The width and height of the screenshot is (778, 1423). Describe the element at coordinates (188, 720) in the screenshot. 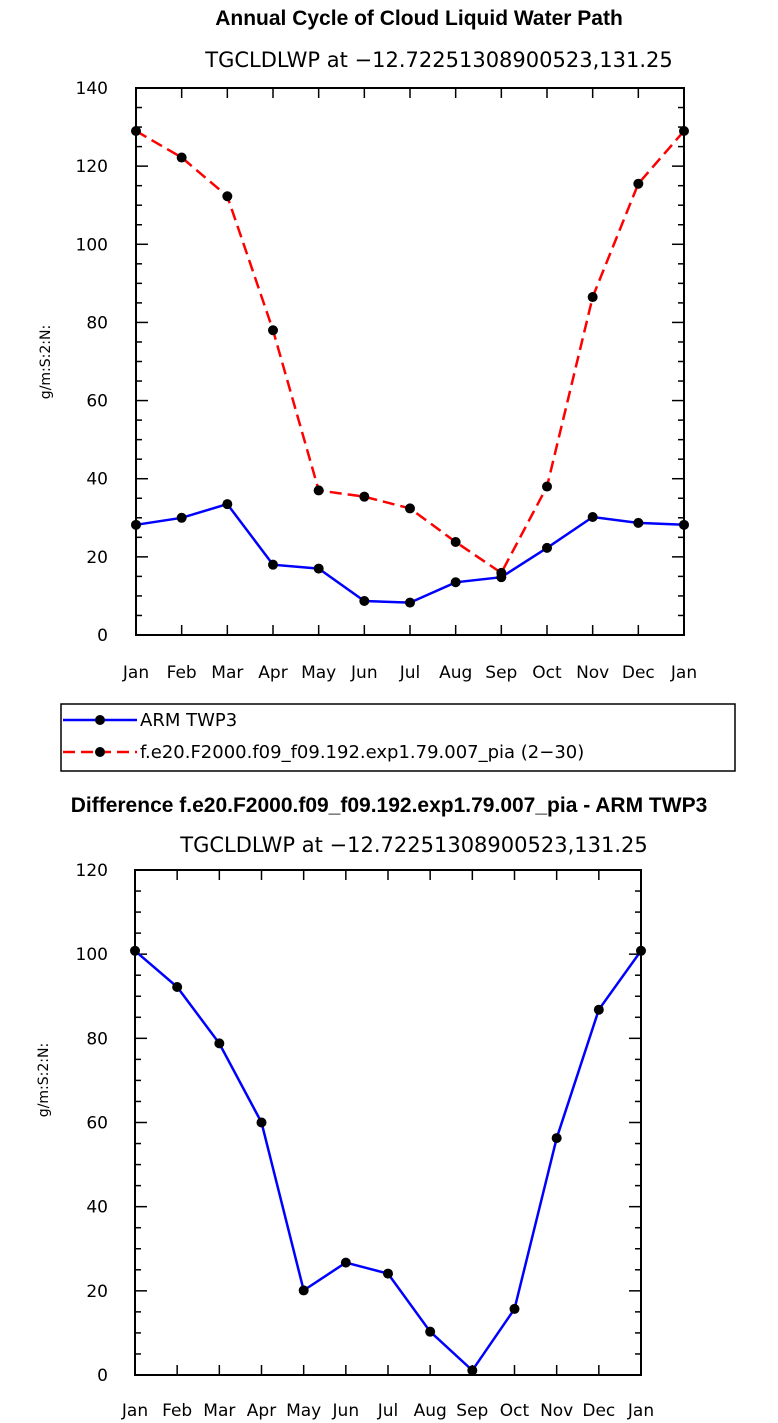

I see `legend-label-arm: ARM TWP3` at that location.